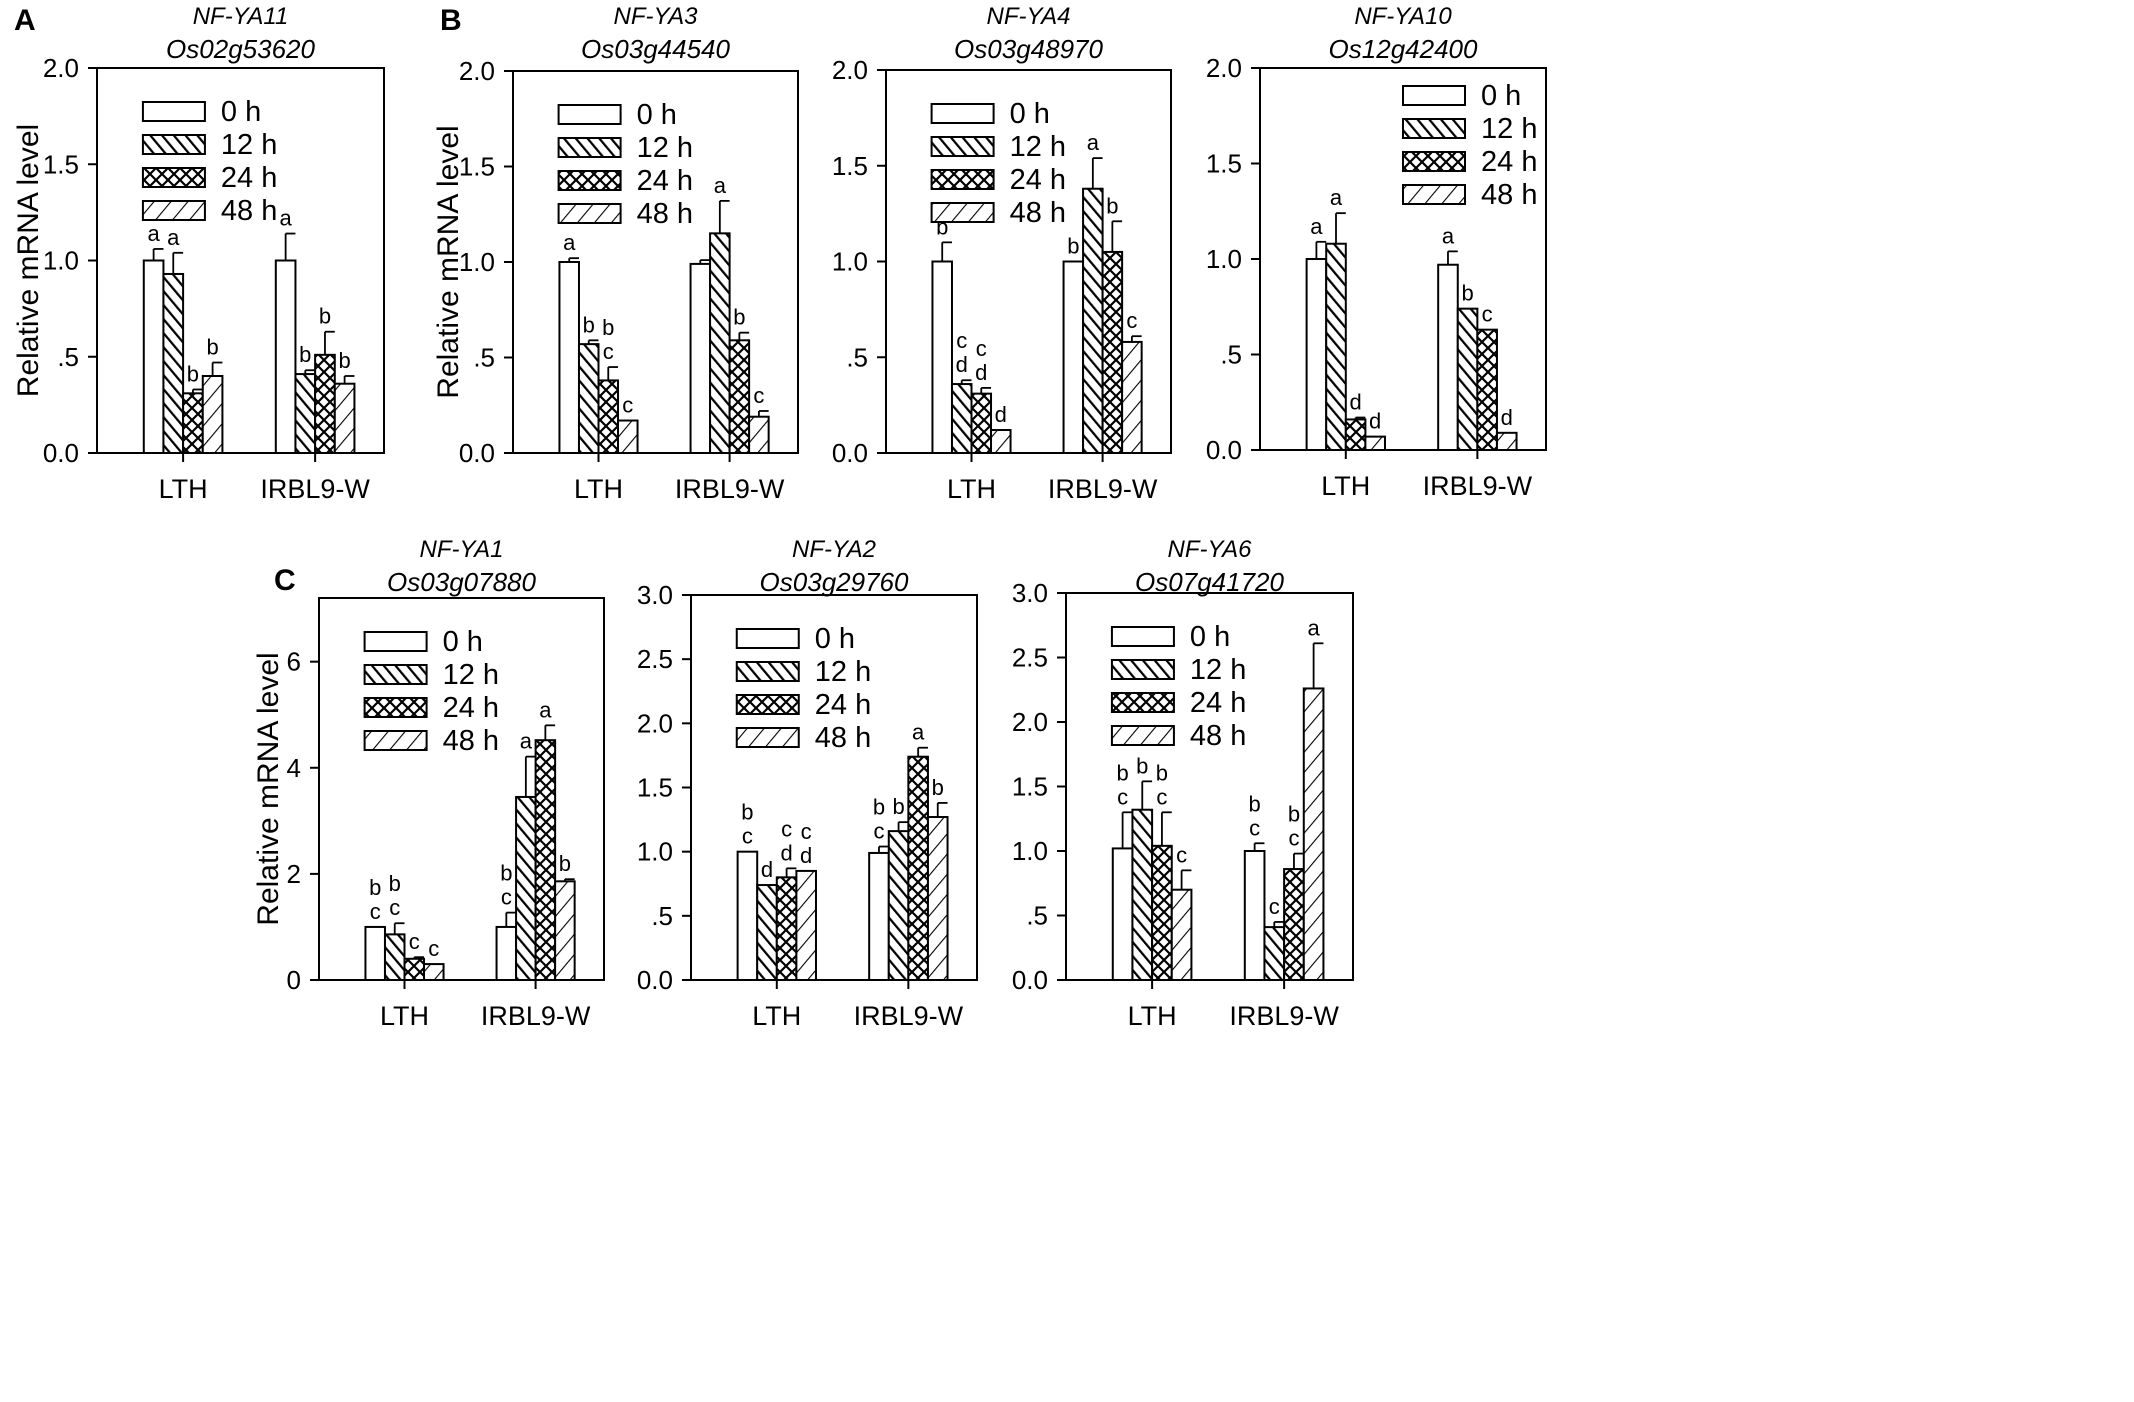  What do you see at coordinates (1209, 549) in the screenshot?
I see `chart-title: NF-YA6` at bounding box center [1209, 549].